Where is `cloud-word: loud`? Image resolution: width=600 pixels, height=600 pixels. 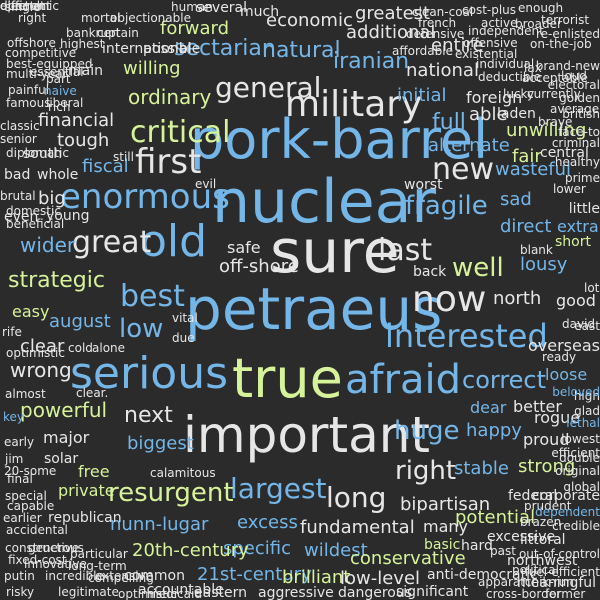 cloud-word: loud is located at coordinates (574, 76).